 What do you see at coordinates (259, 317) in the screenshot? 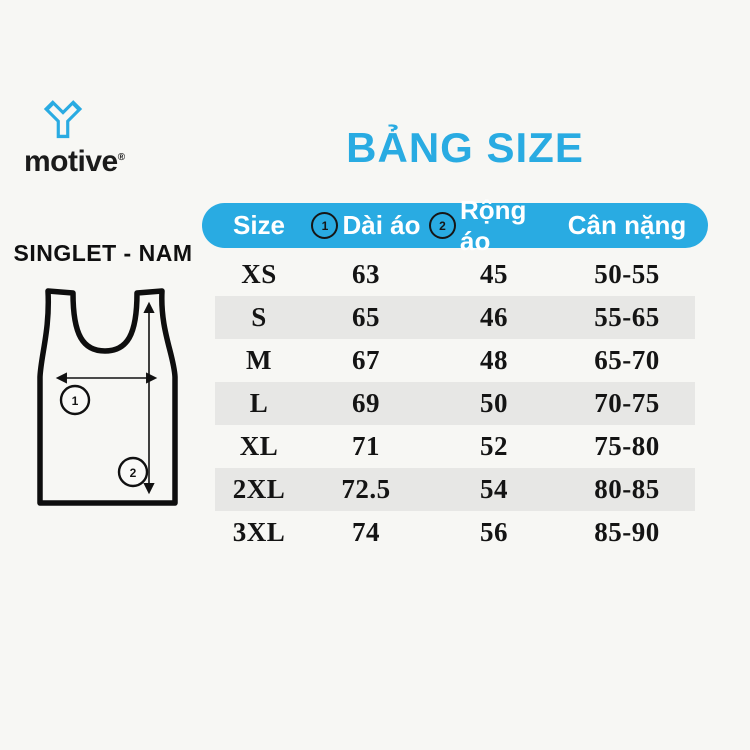
I see `size-cell: S` at bounding box center [259, 317].